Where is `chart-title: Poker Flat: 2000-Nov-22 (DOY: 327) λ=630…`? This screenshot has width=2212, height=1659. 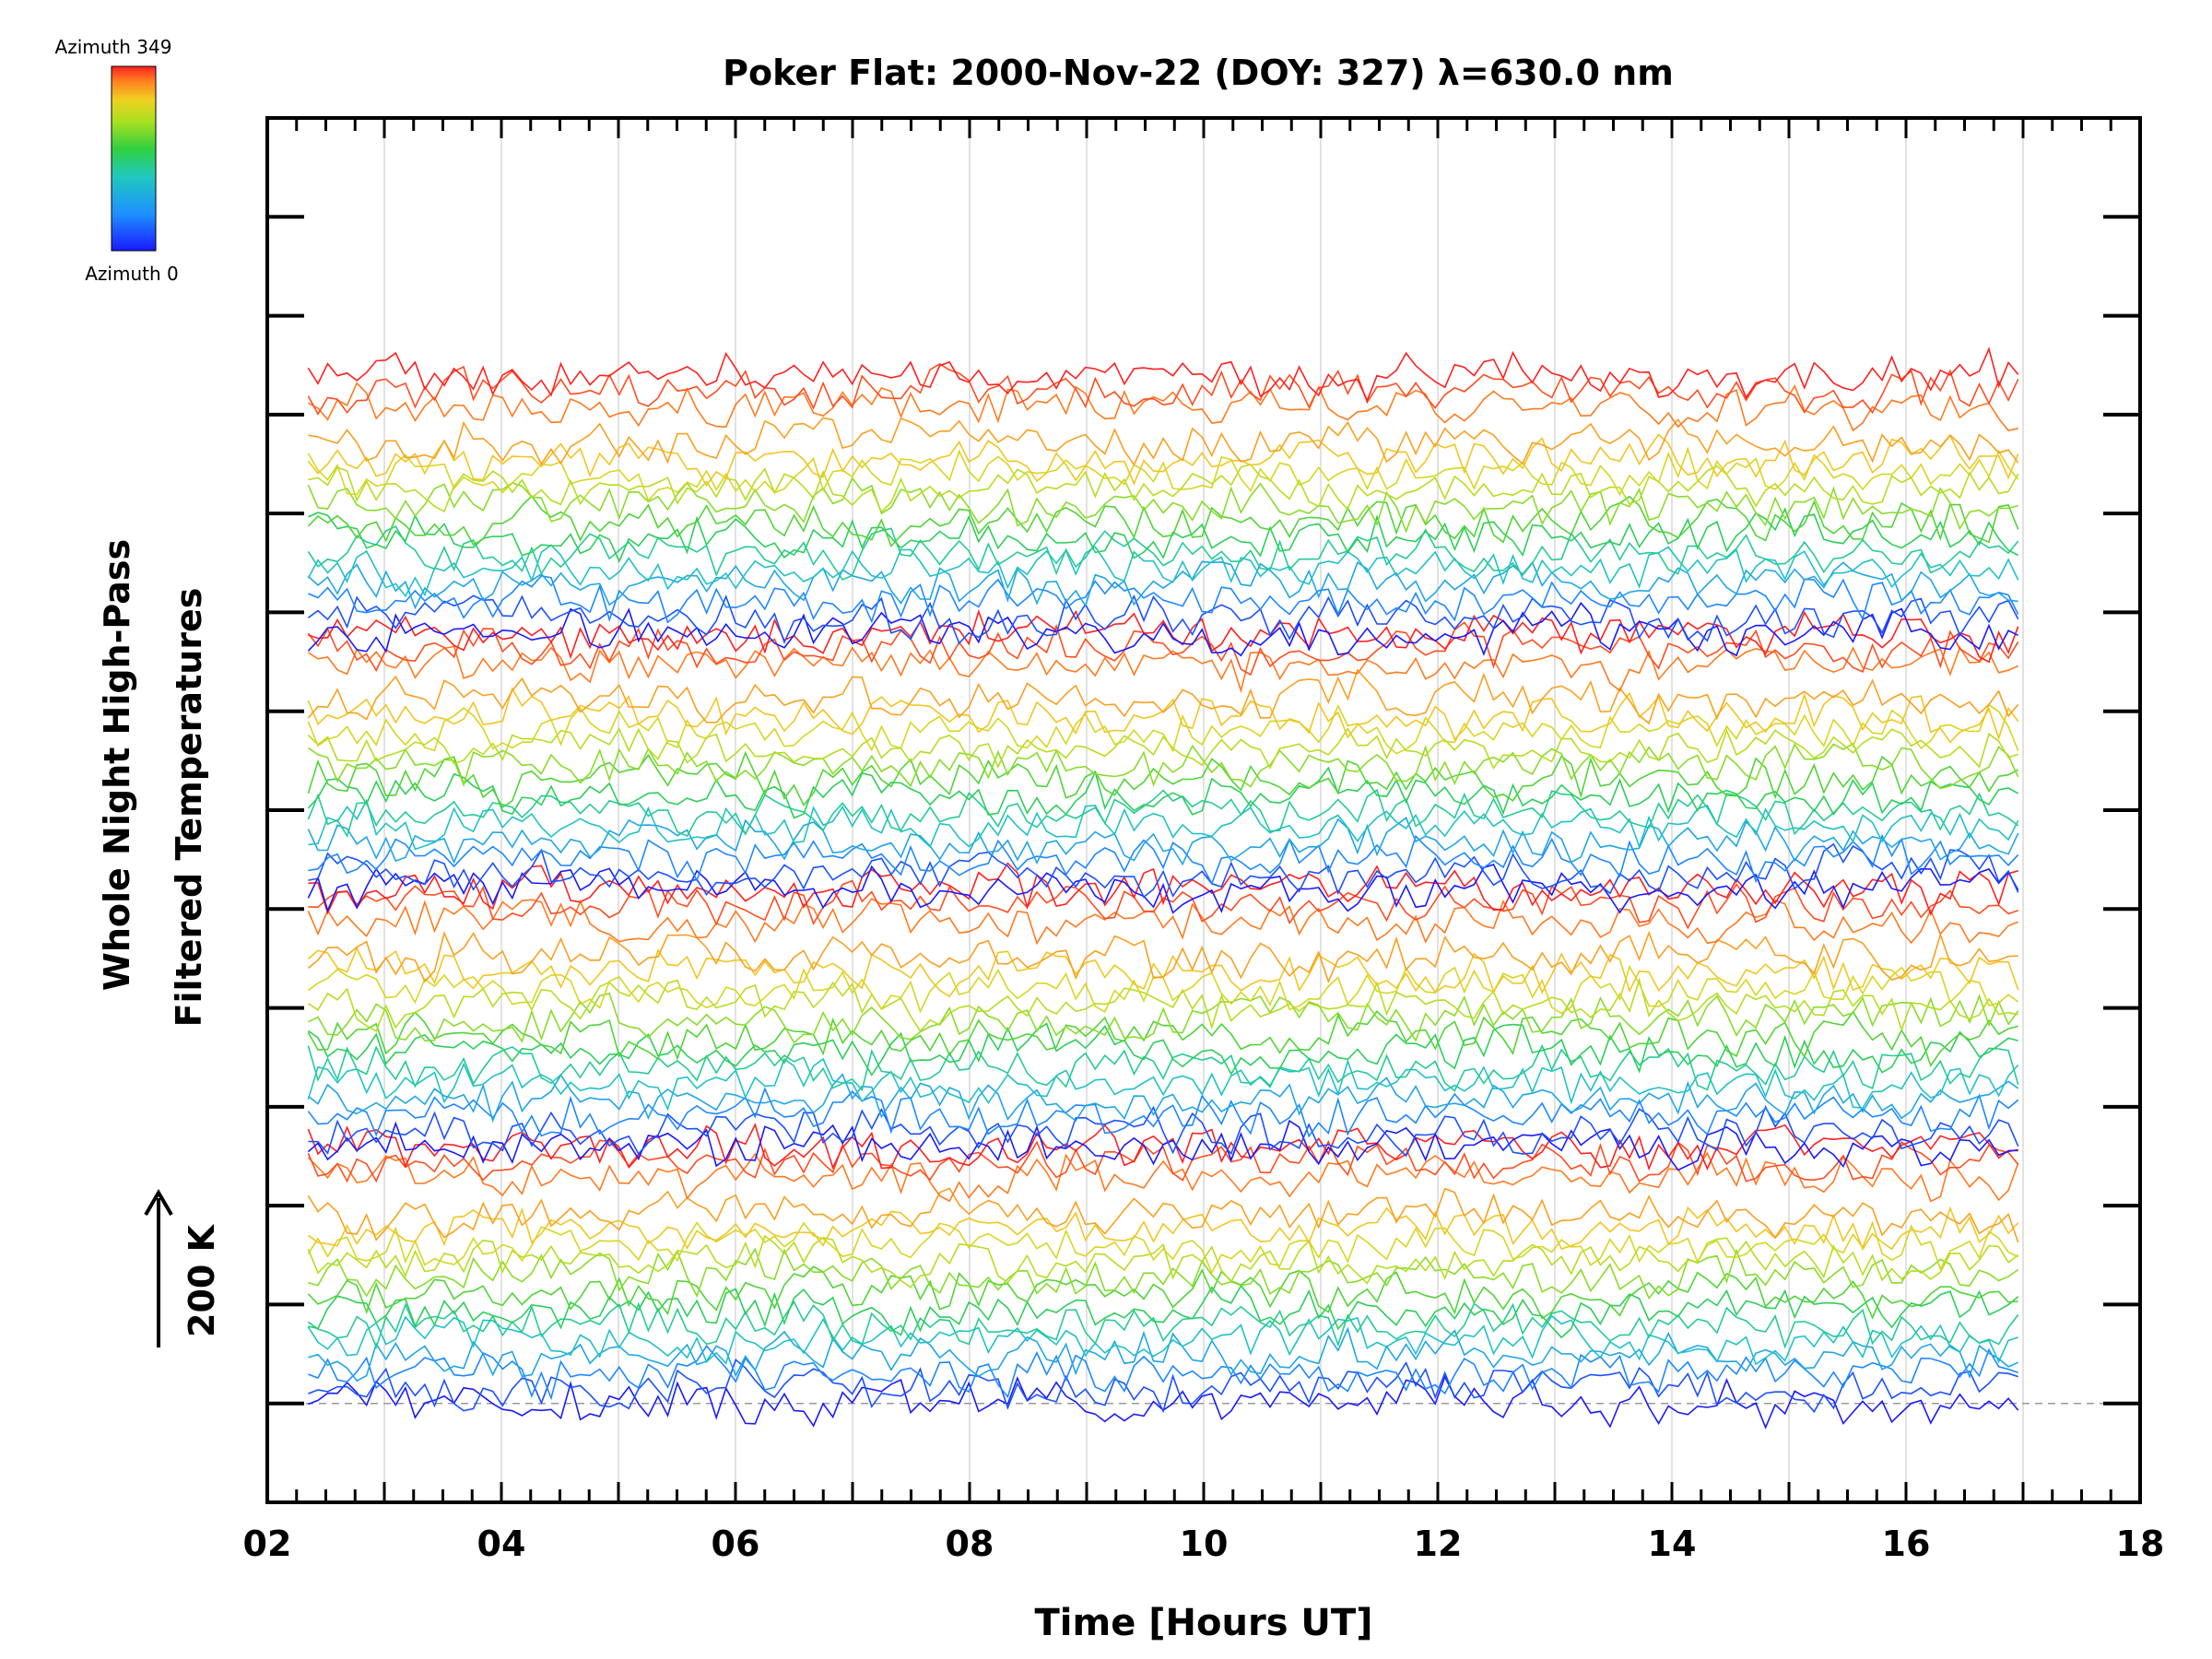
chart-title: Poker Flat: 2000-Nov-22 (DOY: 327) λ=630… is located at coordinates (1198, 73).